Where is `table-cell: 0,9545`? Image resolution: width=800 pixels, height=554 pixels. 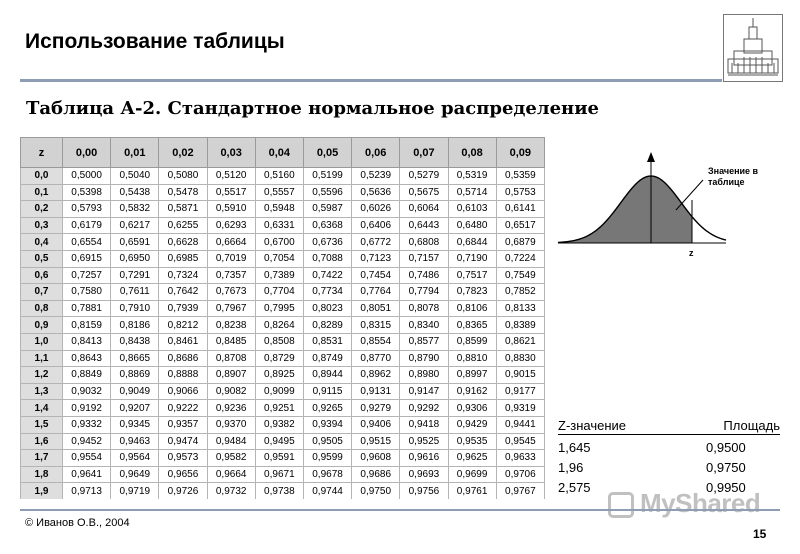
table-cell: 0,9545 is located at coordinates (520, 441).